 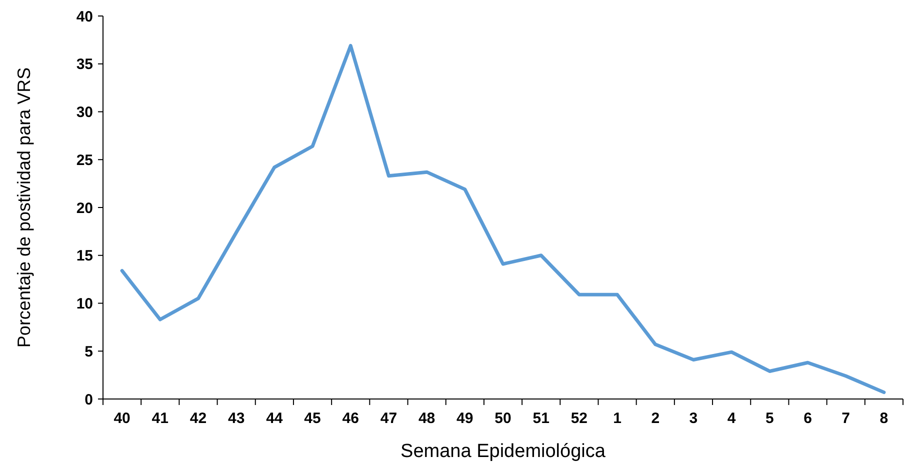 I want to click on x-axis-title: Semana Epidemiológica, so click(x=503, y=451).